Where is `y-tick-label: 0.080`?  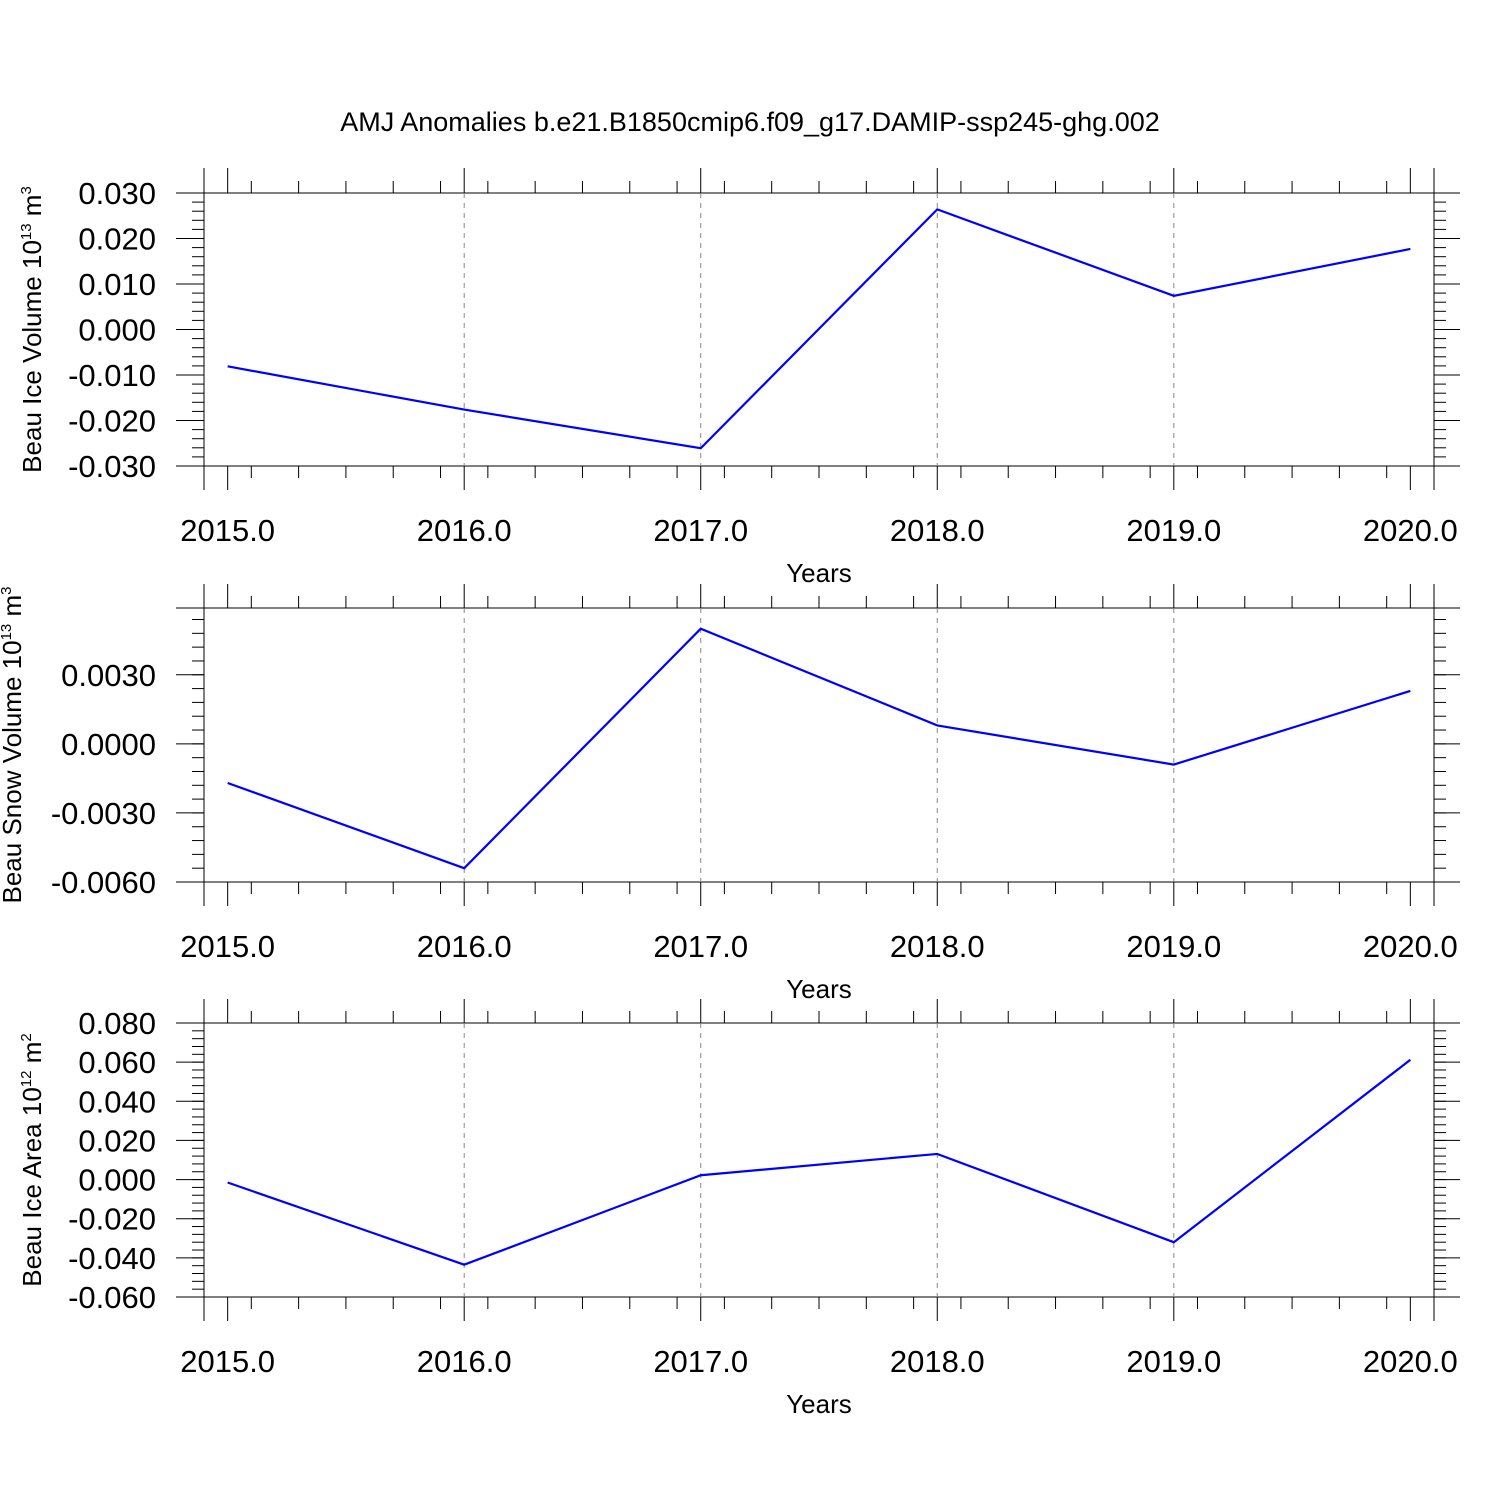
y-tick-label: 0.080 is located at coordinates (117, 1023).